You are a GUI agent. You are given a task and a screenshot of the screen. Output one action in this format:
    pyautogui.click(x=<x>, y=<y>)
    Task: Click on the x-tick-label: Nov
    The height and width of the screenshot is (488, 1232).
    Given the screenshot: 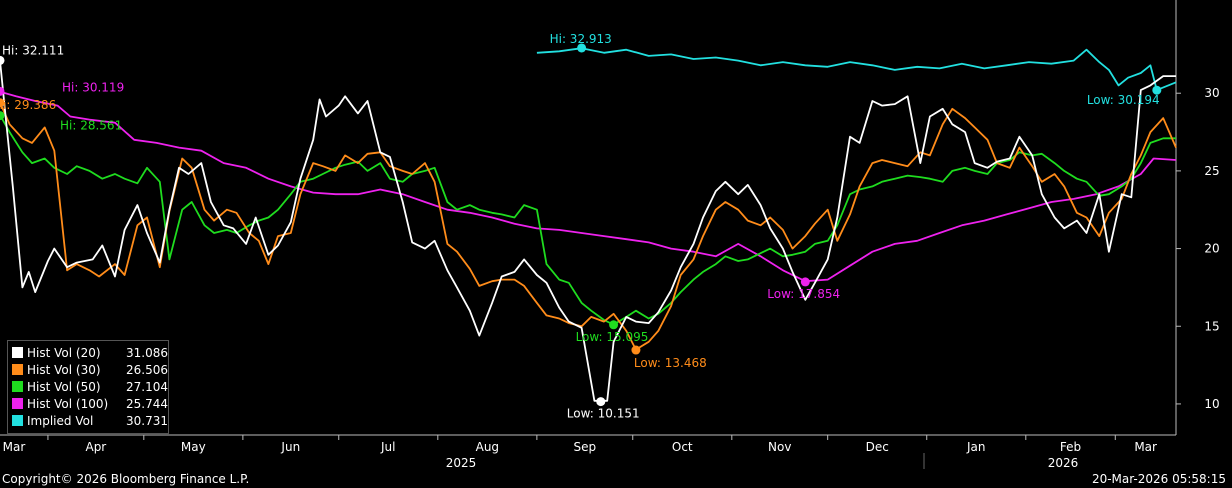 What is the action you would take?
    pyautogui.click(x=779, y=447)
    